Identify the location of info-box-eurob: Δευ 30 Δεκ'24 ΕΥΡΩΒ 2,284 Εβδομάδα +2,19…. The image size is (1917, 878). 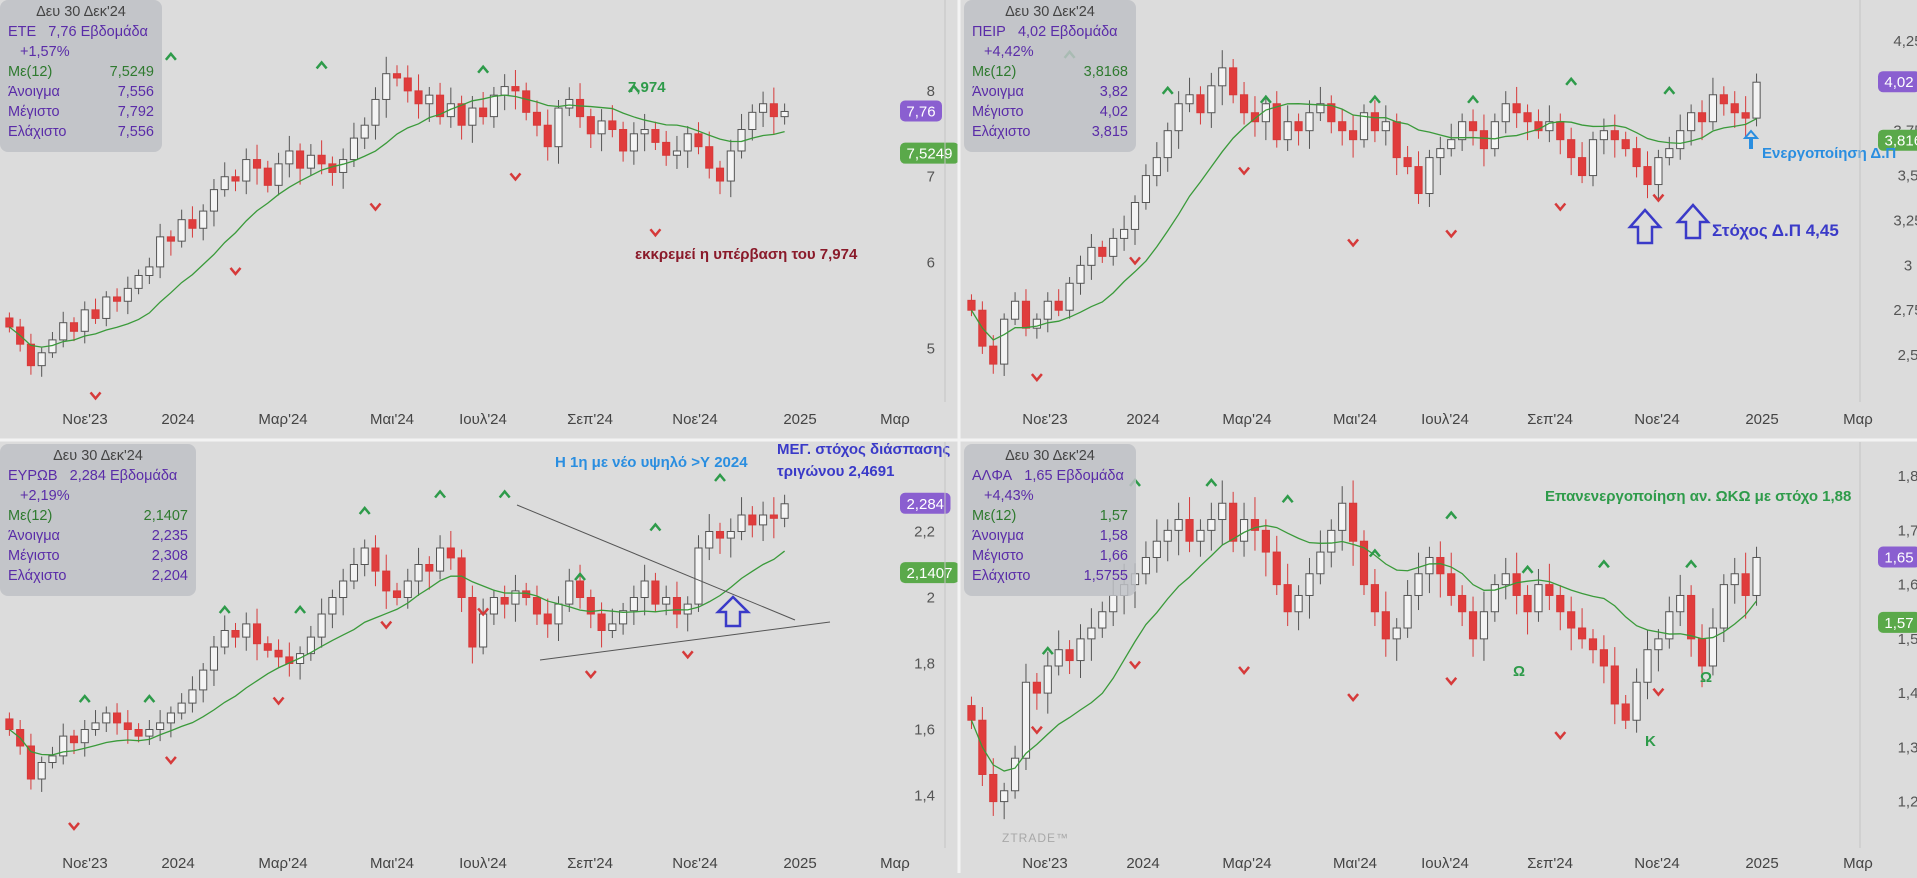
(98, 520).